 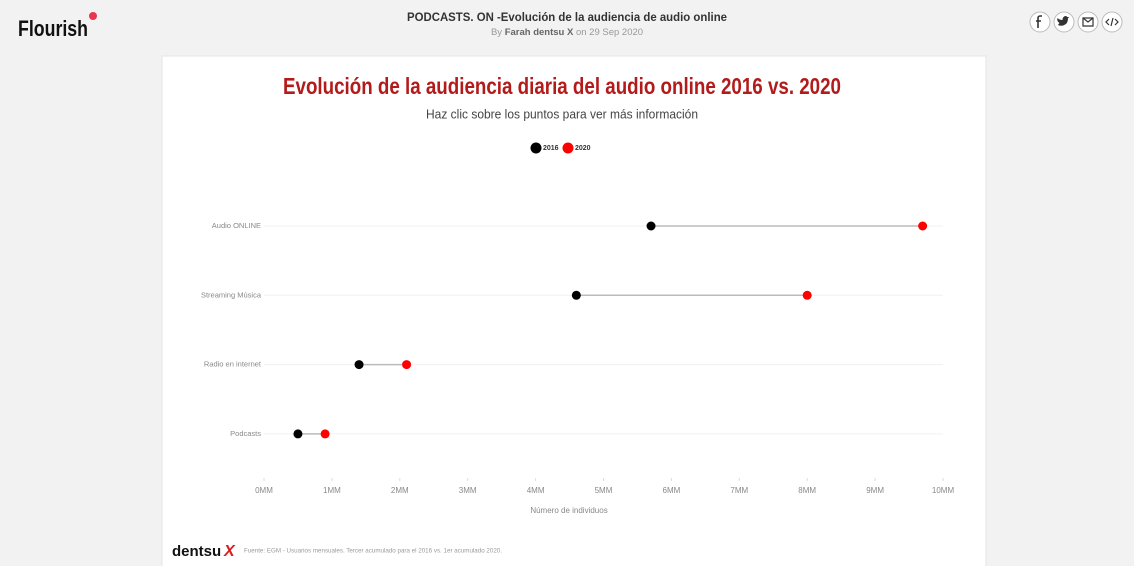 I want to click on x-tick-label: 8MM, so click(x=807, y=490).